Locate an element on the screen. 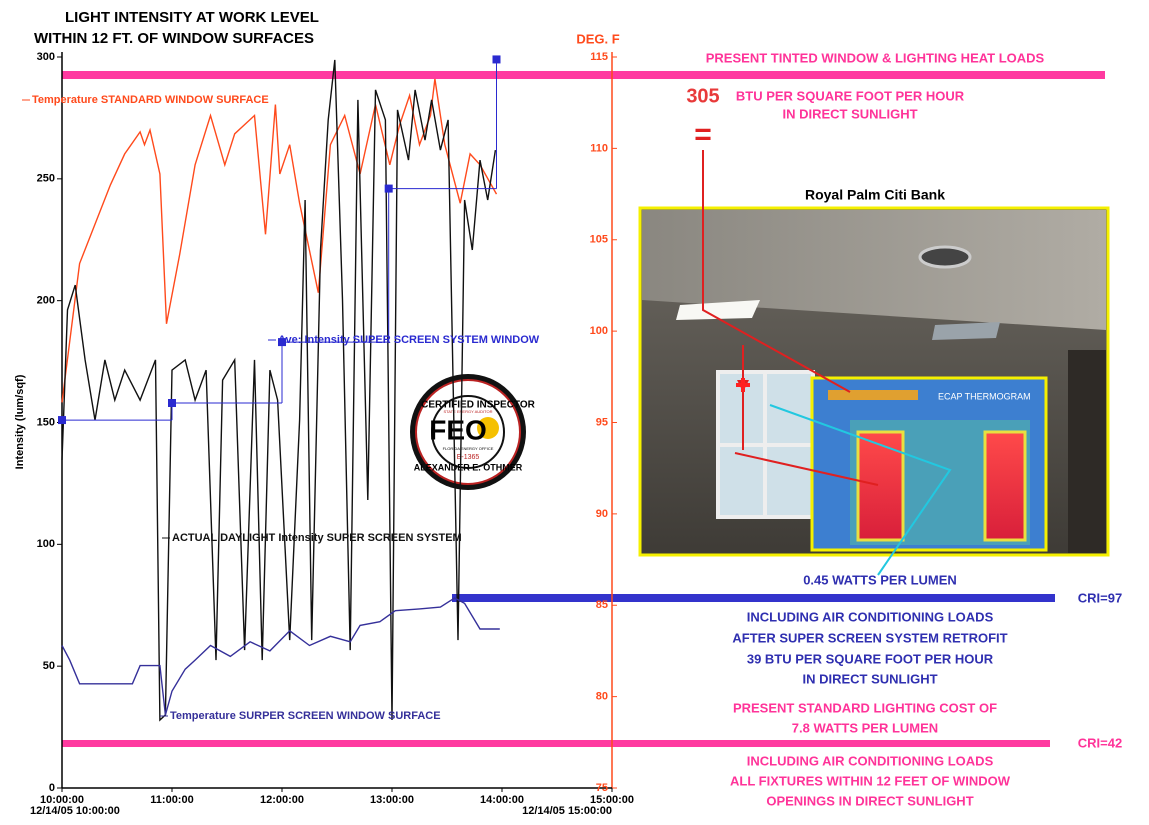 Image resolution: width=1149 pixels, height=825 pixels. y-tick-label: 100 is located at coordinates (46, 544).